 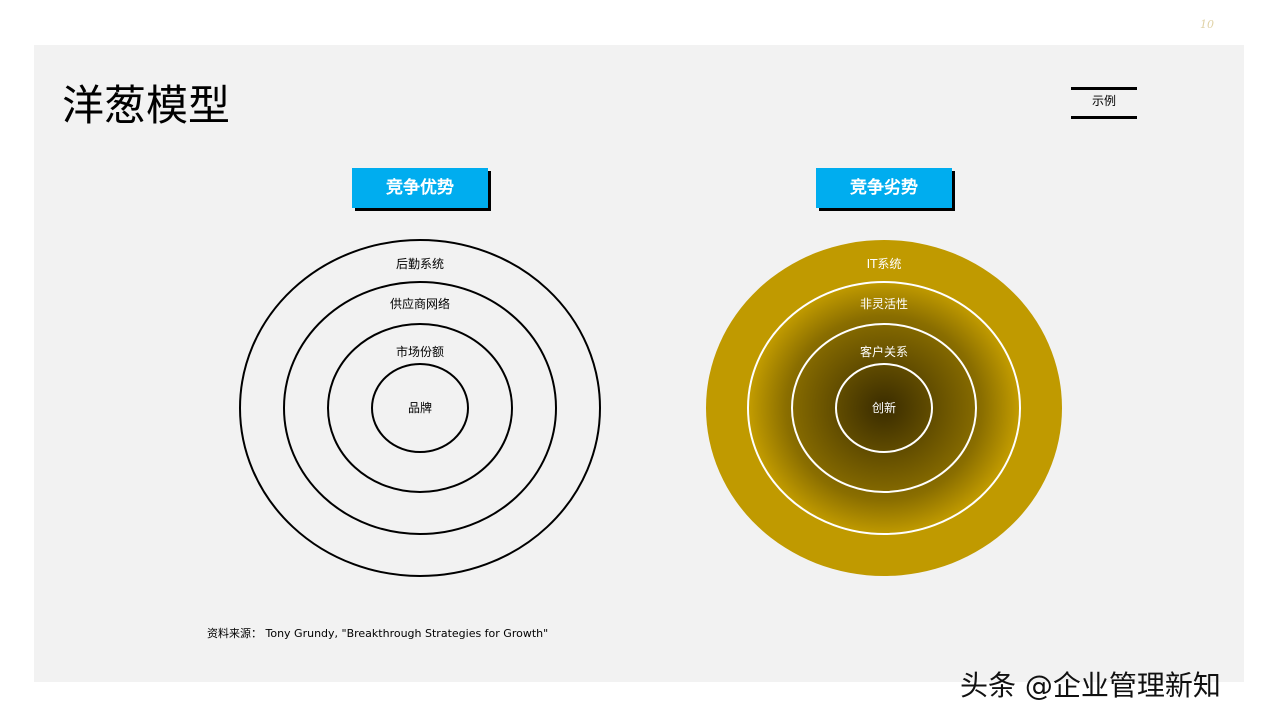 I want to click on ring-label: 客户关系, so click(x=884, y=351).